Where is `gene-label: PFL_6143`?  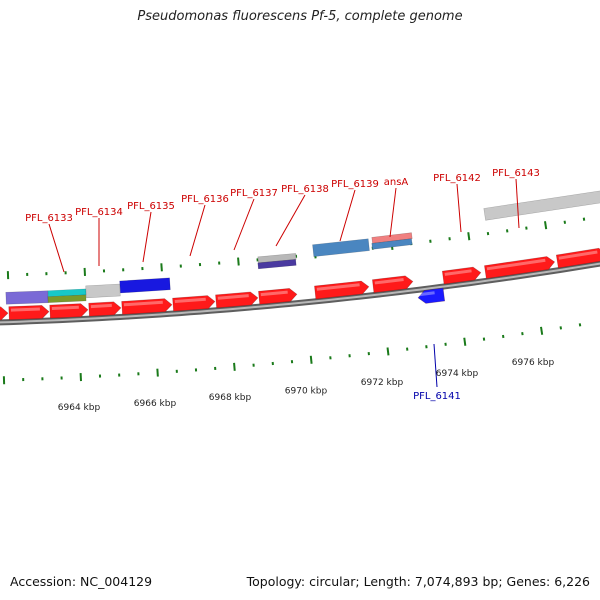 gene-label: PFL_6143 is located at coordinates (516, 173).